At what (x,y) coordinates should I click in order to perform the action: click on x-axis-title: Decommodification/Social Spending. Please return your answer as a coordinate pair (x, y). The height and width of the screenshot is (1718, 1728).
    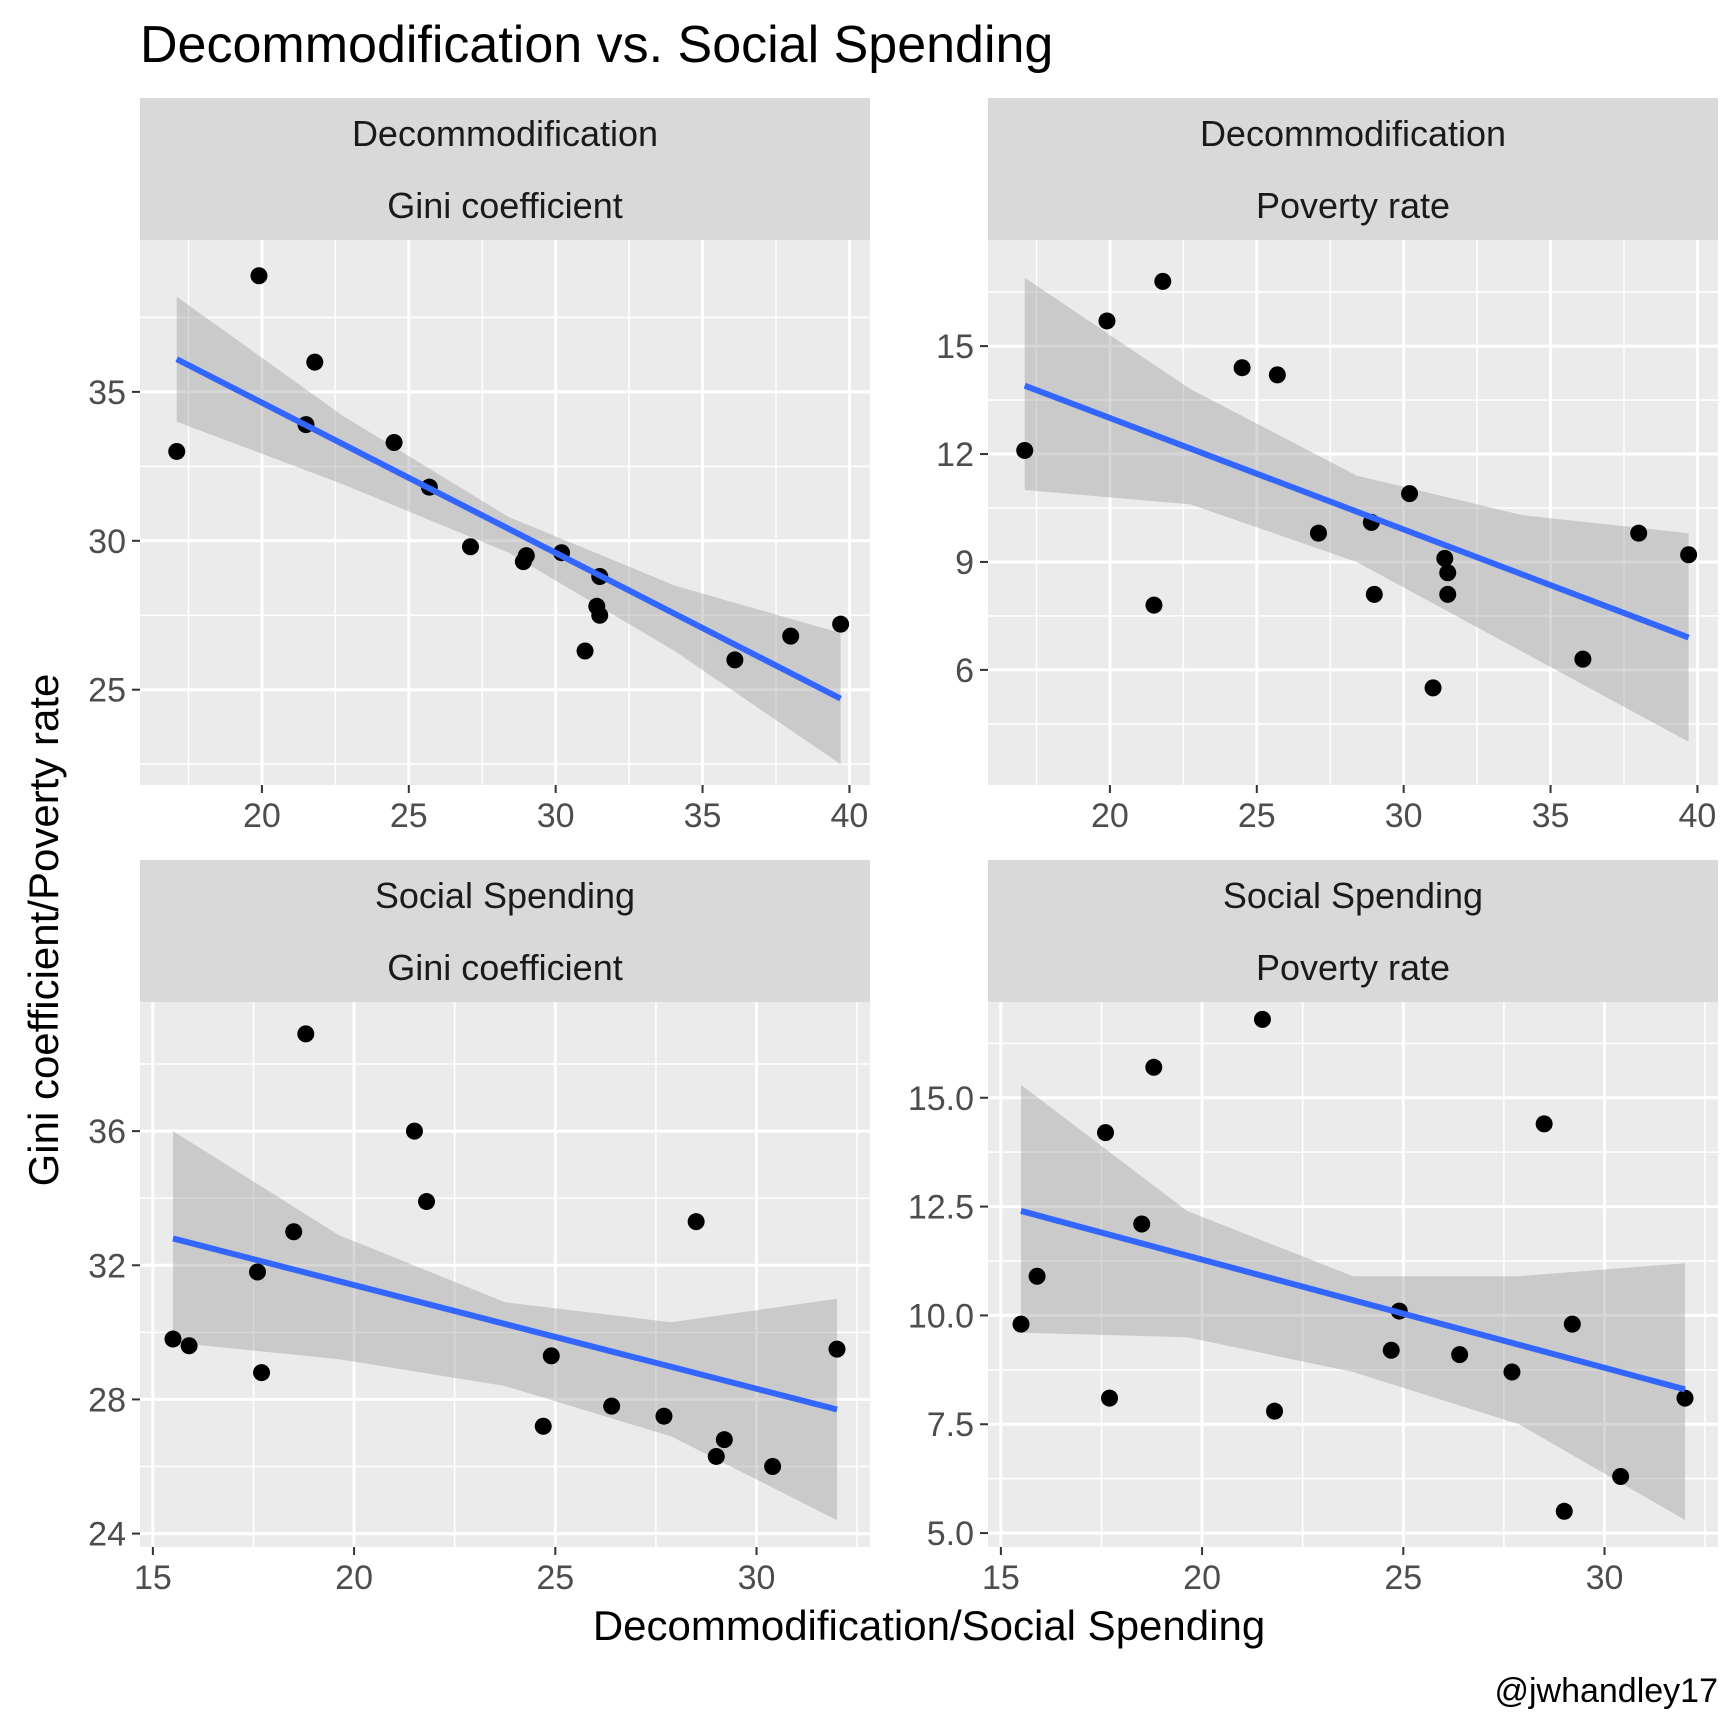
    Looking at the image, I should click on (929, 1625).